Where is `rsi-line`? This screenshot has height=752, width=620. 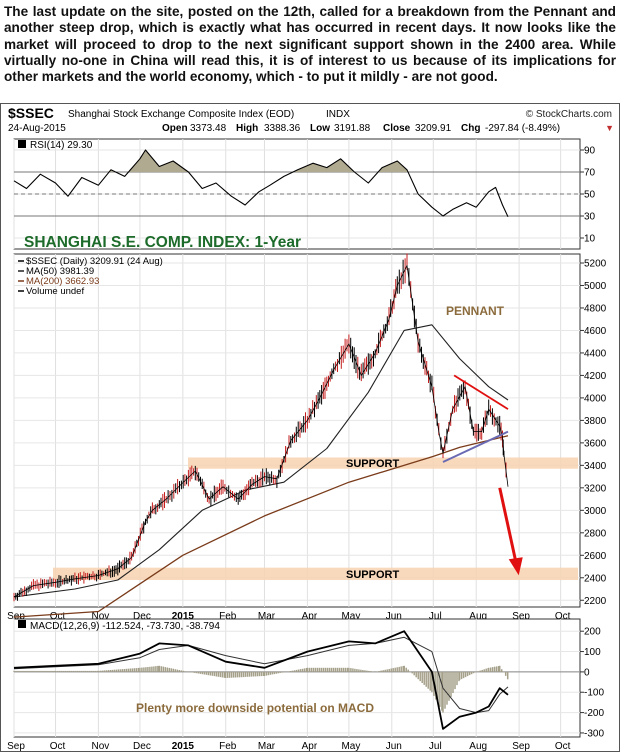 rsi-line is located at coordinates (261, 183).